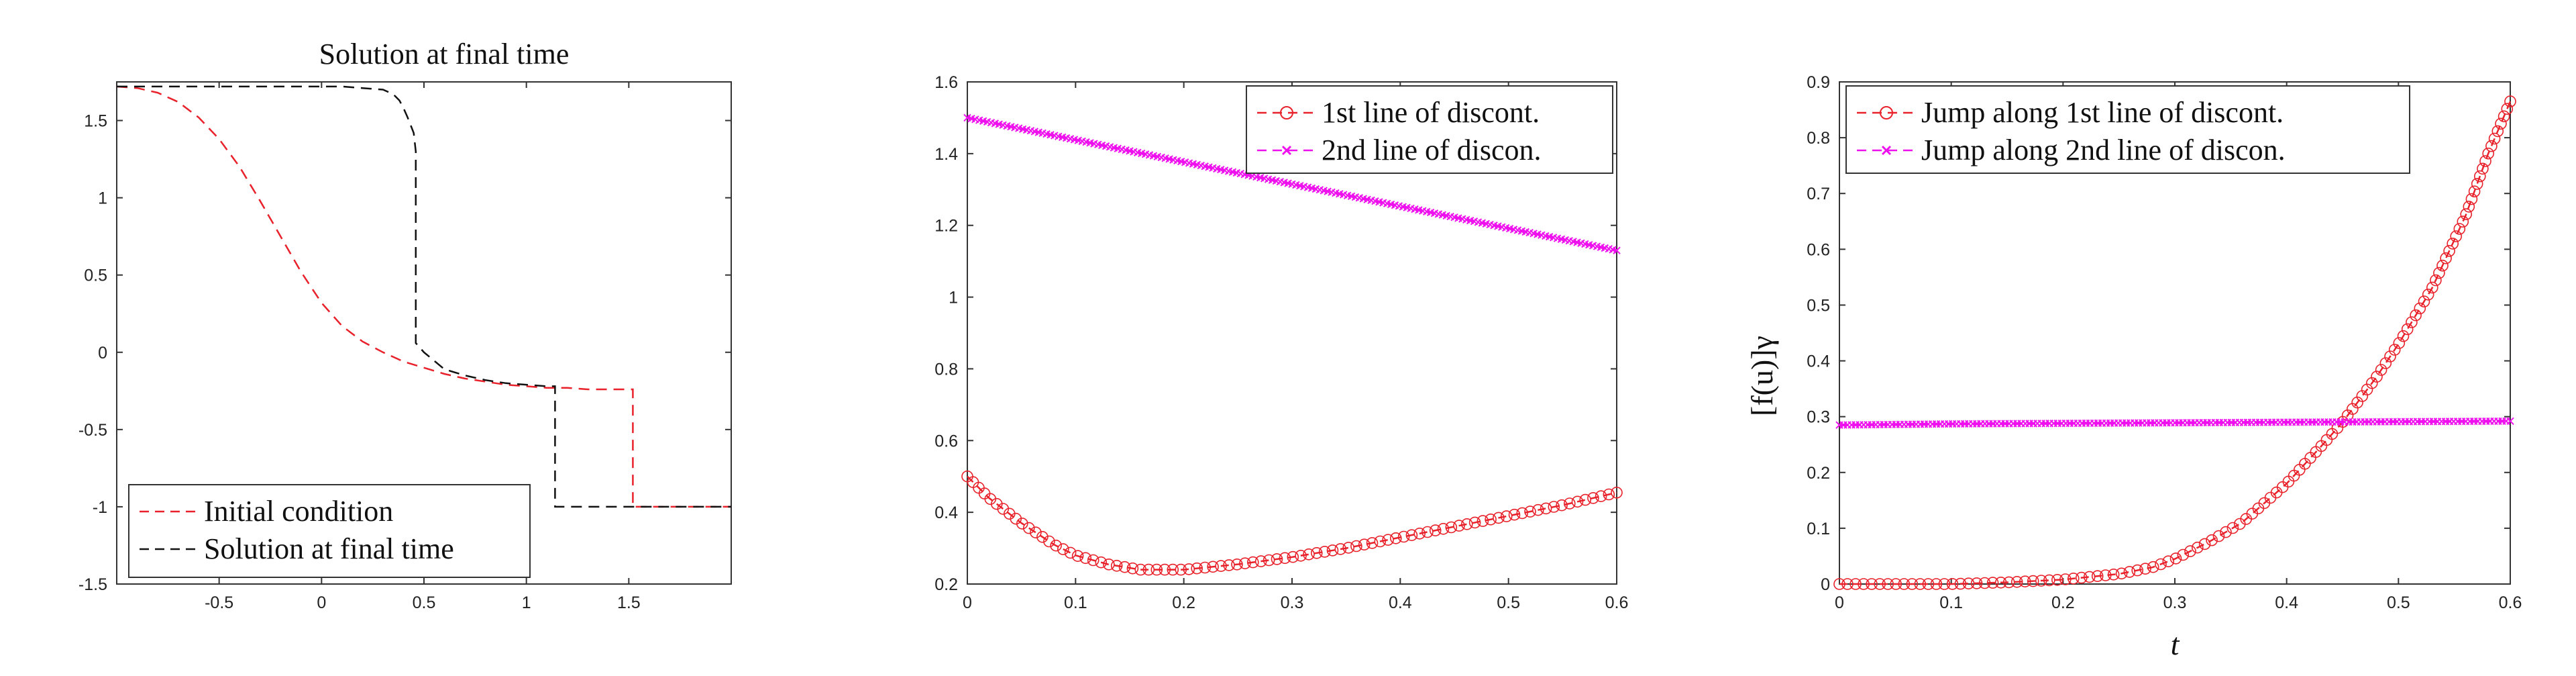 Image resolution: width=2576 pixels, height=676 pixels. What do you see at coordinates (1818, 529) in the screenshot?
I see `y-tick-label: 0.1` at bounding box center [1818, 529].